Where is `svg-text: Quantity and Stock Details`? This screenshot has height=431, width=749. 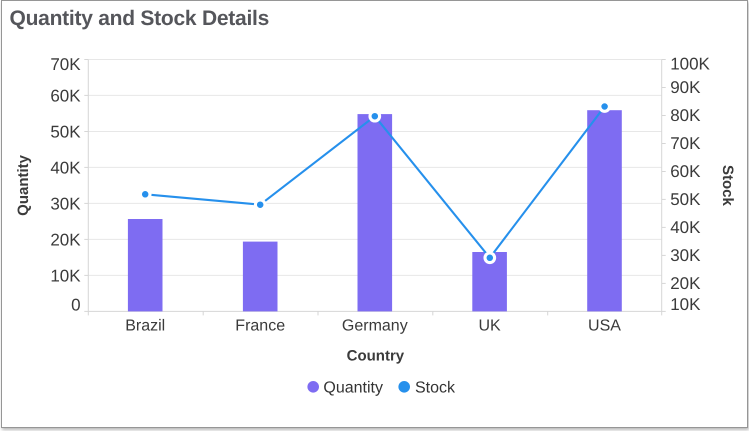
svg-text: Quantity and Stock Details is located at coordinates (140, 18).